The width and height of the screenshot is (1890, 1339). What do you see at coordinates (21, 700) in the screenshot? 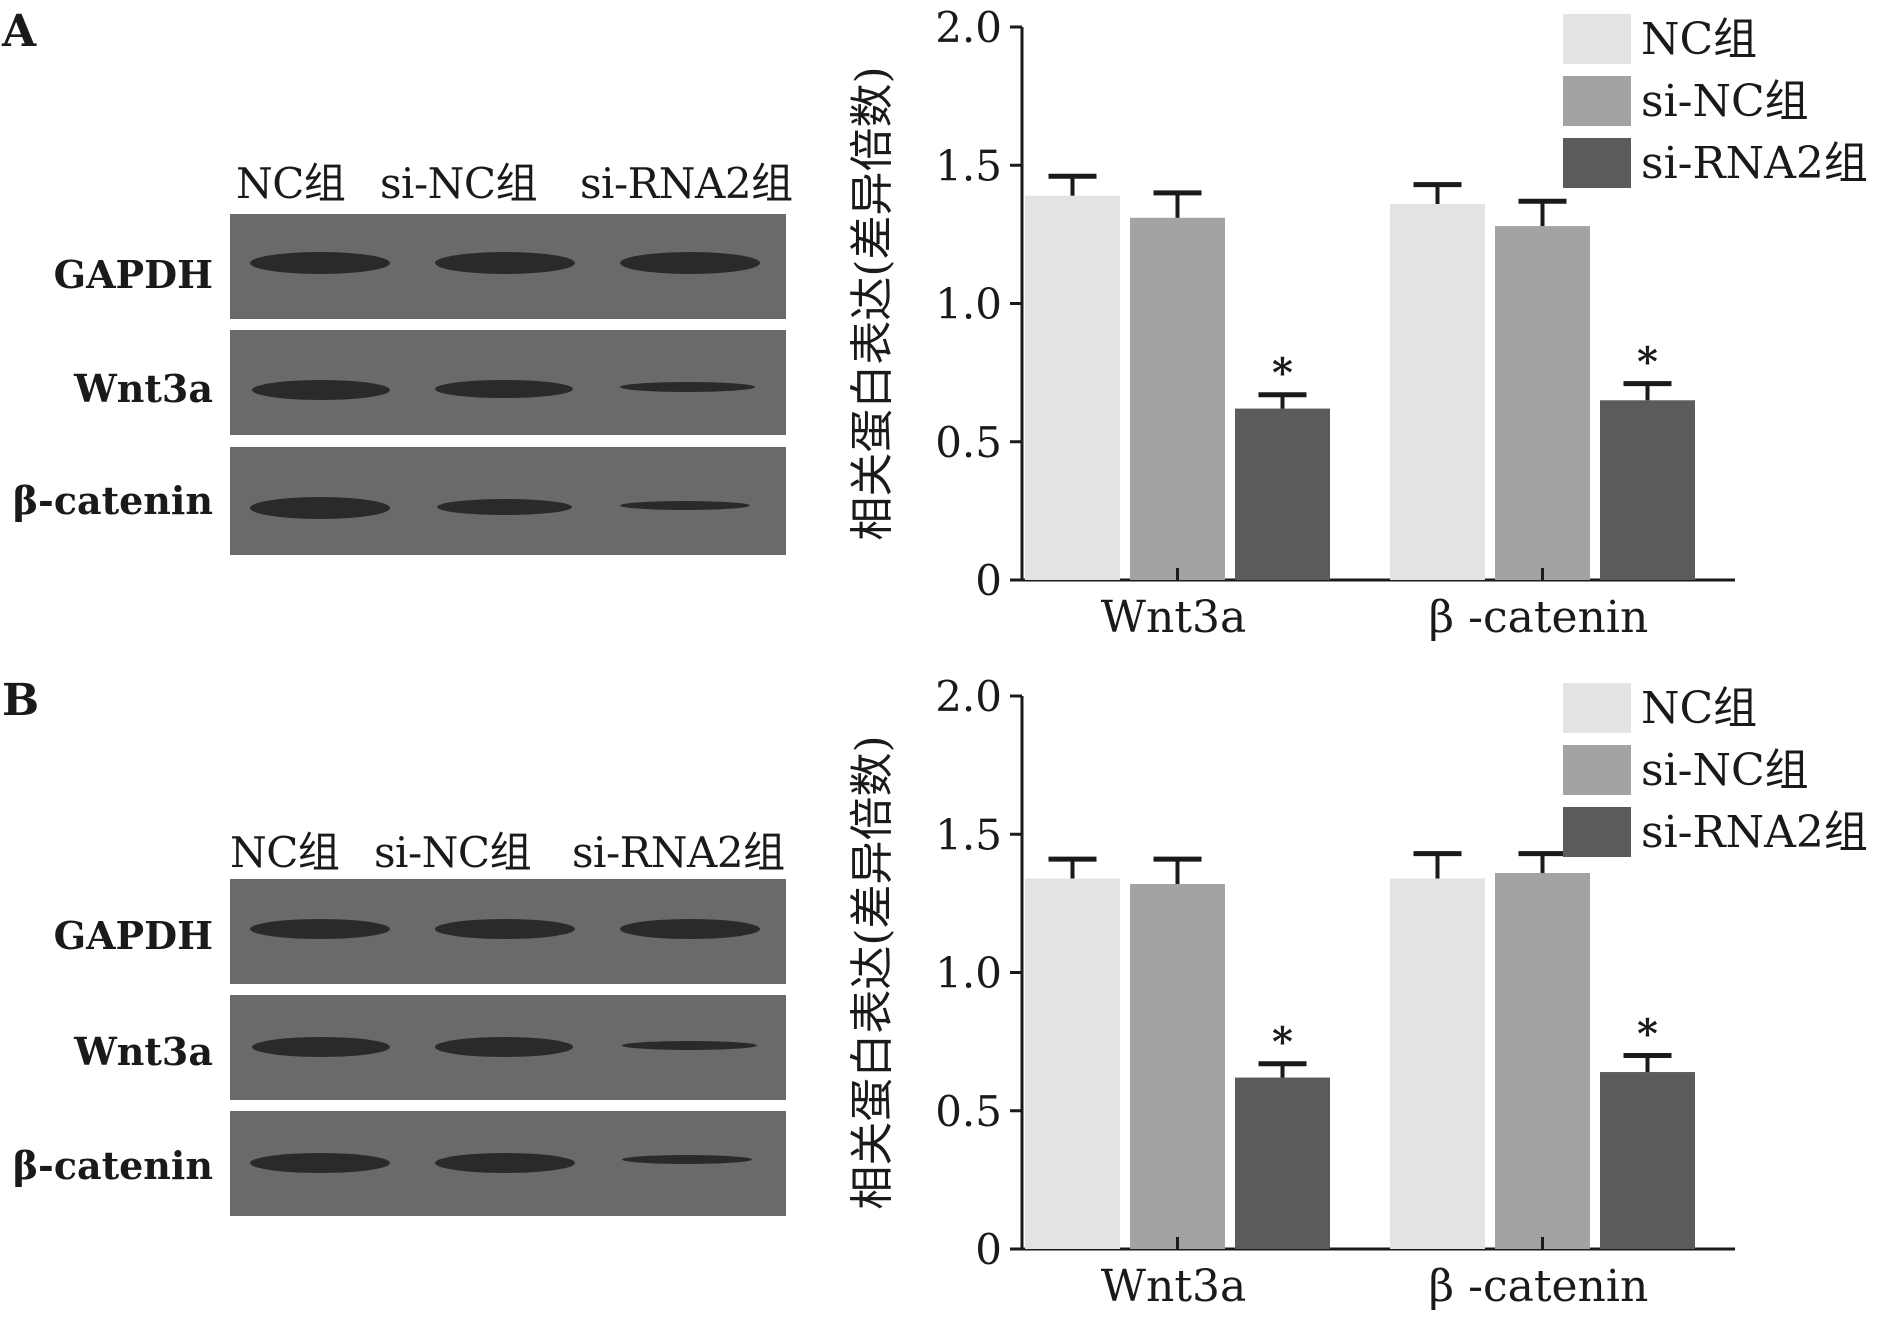
I see `panel-letter: B` at bounding box center [21, 700].